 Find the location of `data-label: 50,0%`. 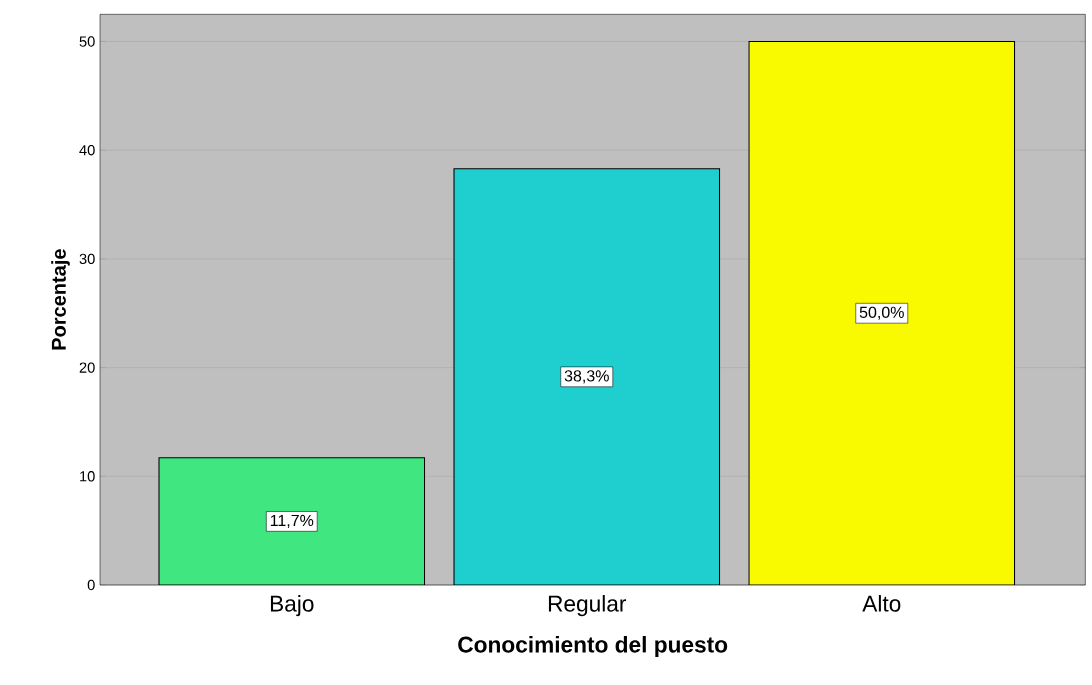

data-label: 50,0% is located at coordinates (881, 313).